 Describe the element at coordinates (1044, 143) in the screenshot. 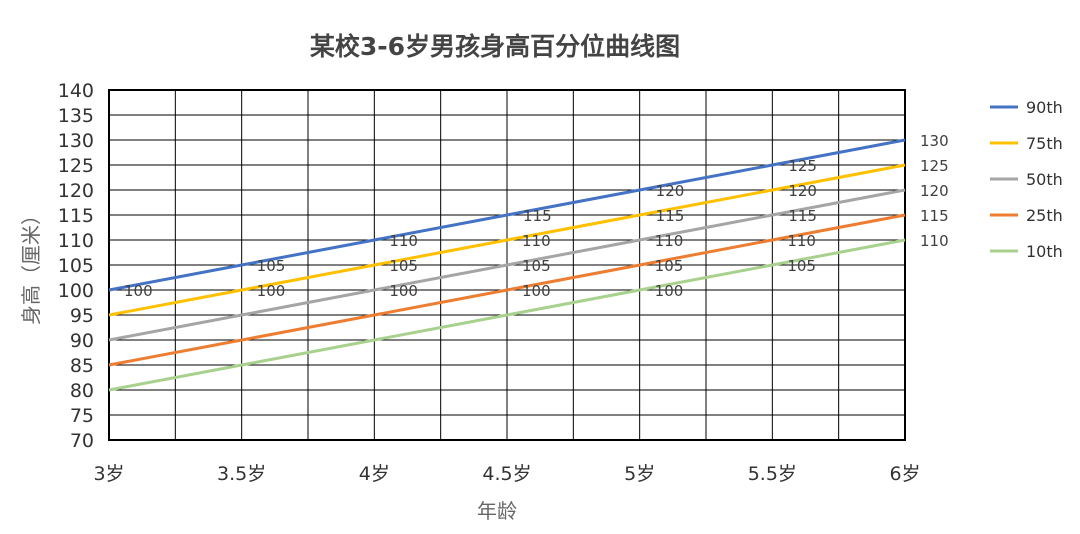

I see `legend-label: 75th` at that location.